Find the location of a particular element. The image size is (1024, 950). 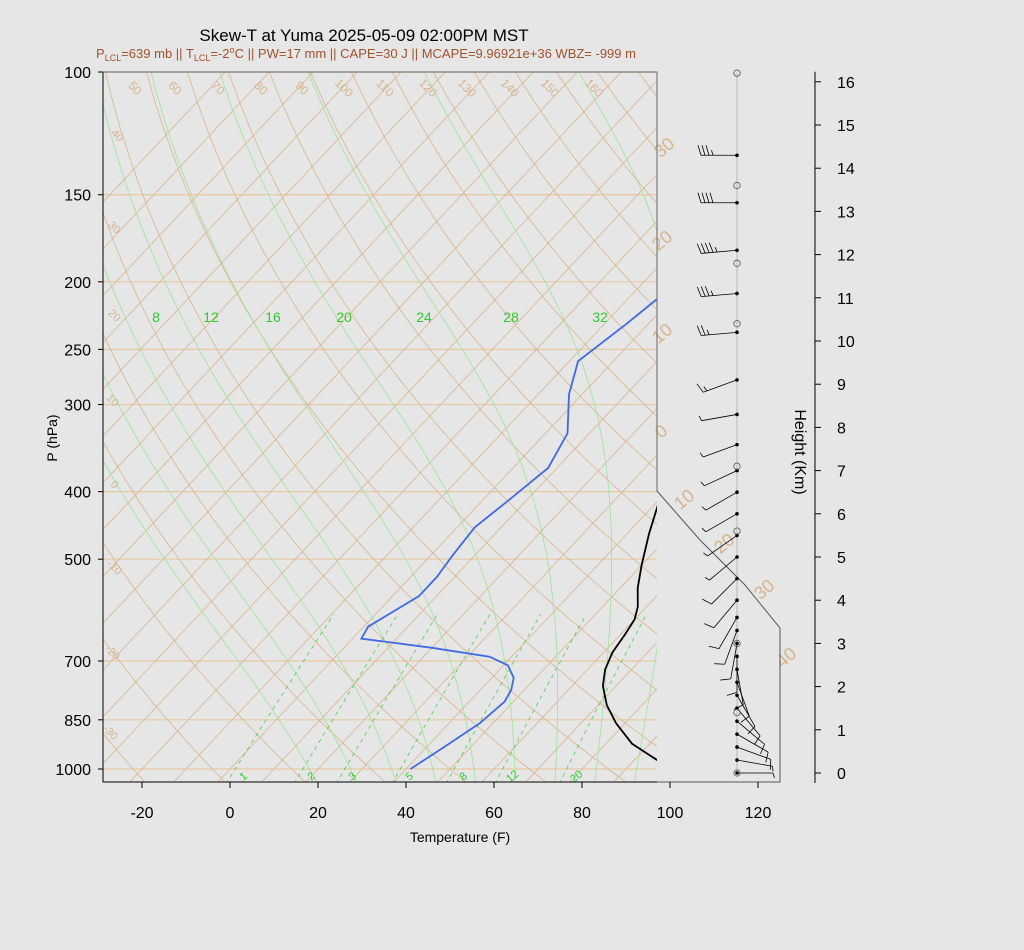

p-lcl-value: =639 mb || is located at coordinates (153, 53).